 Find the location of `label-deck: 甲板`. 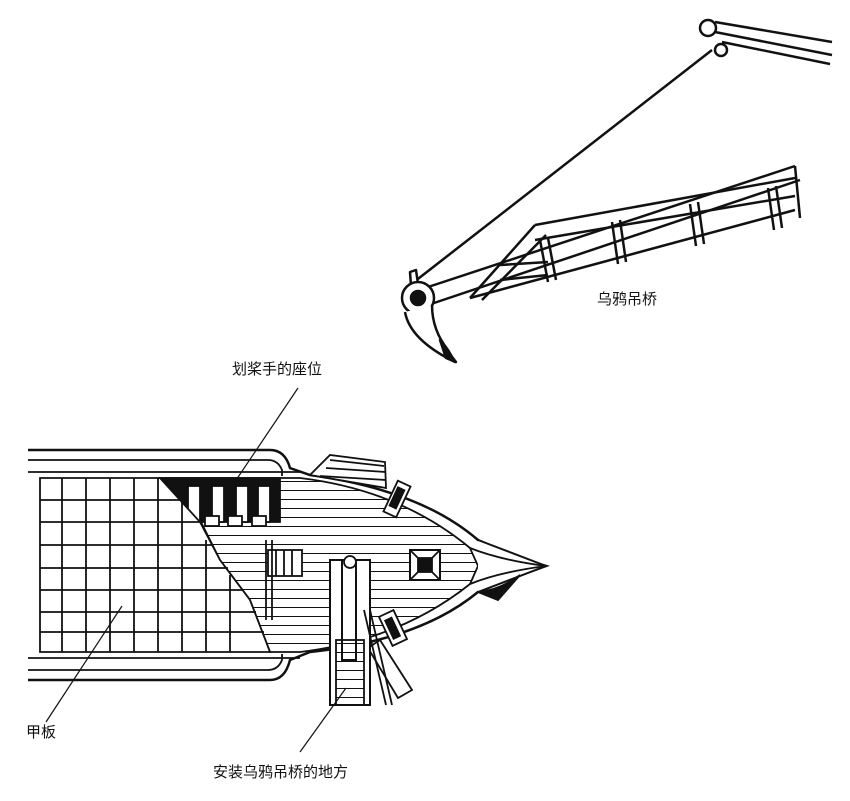

label-deck: 甲板 is located at coordinates (41, 732).